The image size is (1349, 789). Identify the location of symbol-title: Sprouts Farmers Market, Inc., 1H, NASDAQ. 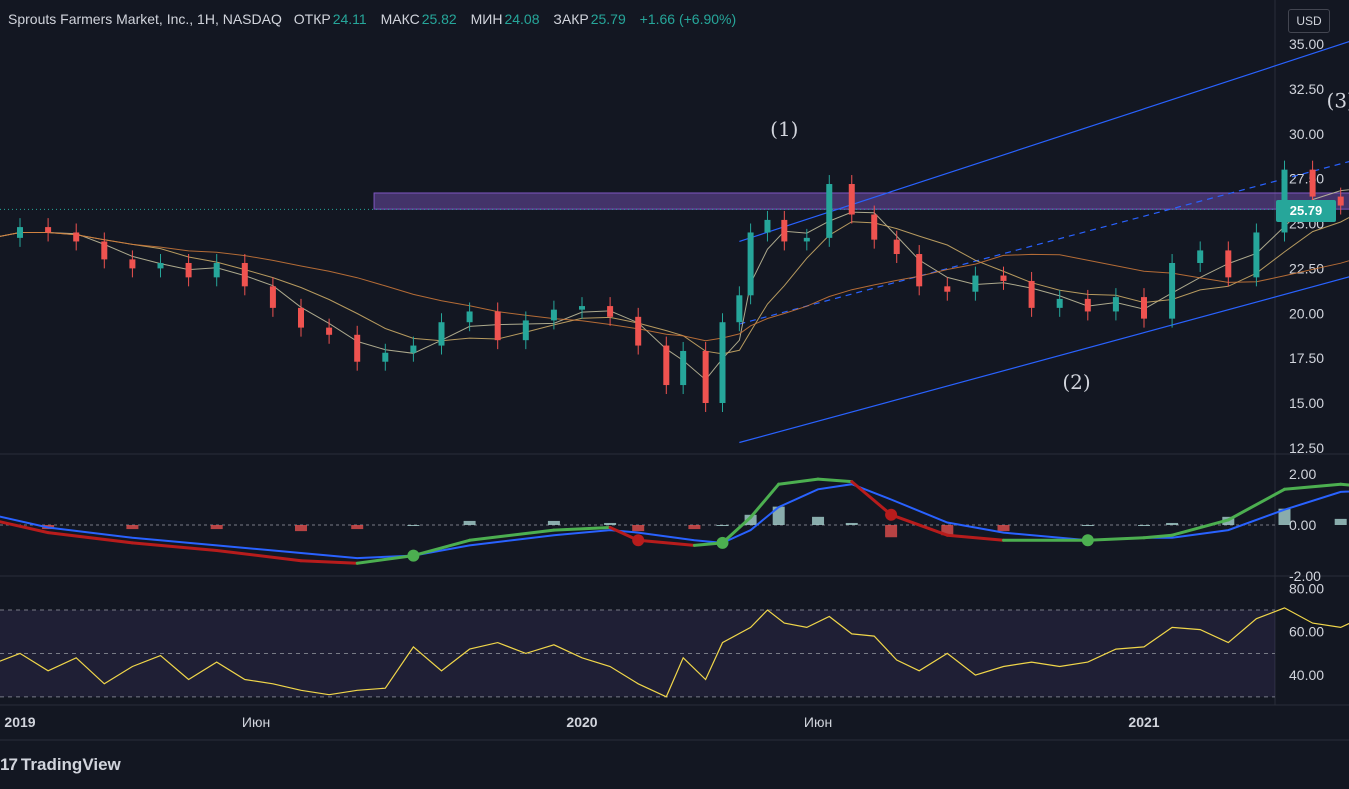
(145, 19).